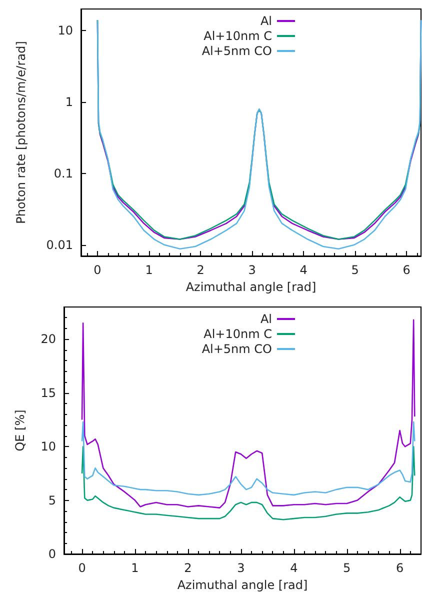 This screenshot has width=422, height=596. I want to click on y-tick-label: 0, so click(52, 554).